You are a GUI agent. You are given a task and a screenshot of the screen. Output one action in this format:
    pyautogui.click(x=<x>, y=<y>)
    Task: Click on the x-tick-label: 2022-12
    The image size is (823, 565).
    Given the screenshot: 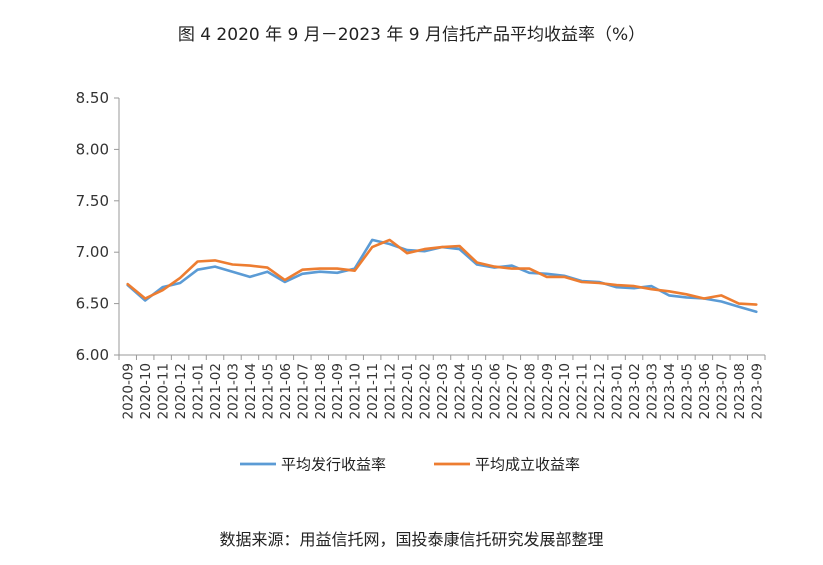 What is the action you would take?
    pyautogui.click(x=600, y=391)
    